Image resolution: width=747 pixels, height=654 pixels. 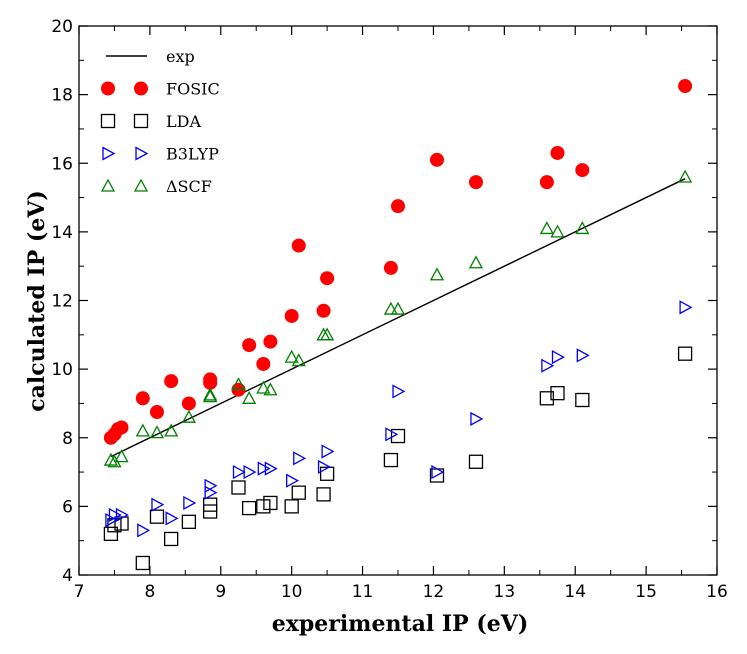 What do you see at coordinates (79, 592) in the screenshot?
I see `x-tick-label: 7` at bounding box center [79, 592].